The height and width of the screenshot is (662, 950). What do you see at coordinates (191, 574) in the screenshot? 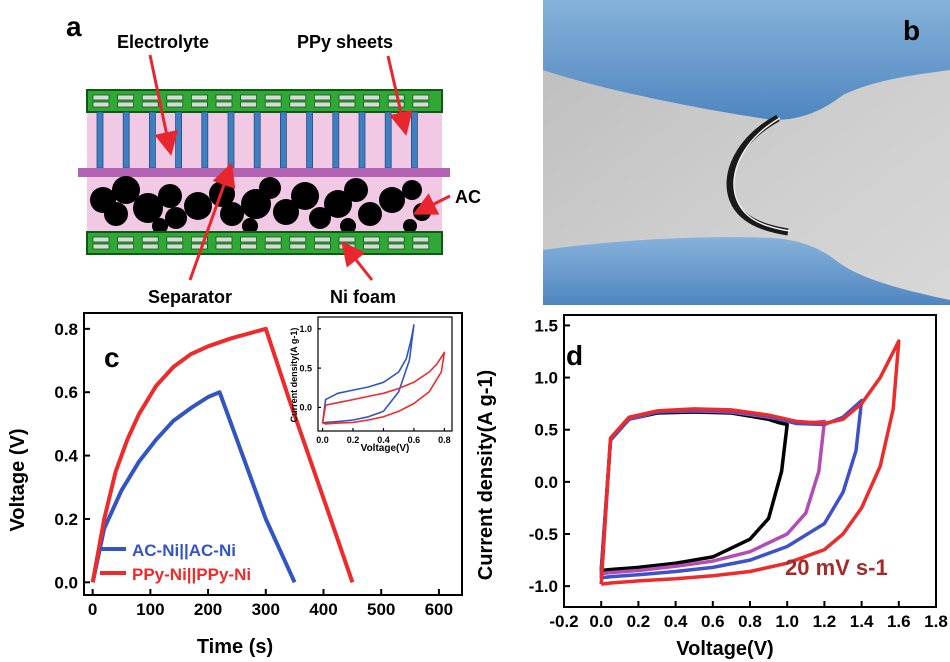
I see `legend-label-ppy: PPy-Ni||PPy-Ni` at bounding box center [191, 574].